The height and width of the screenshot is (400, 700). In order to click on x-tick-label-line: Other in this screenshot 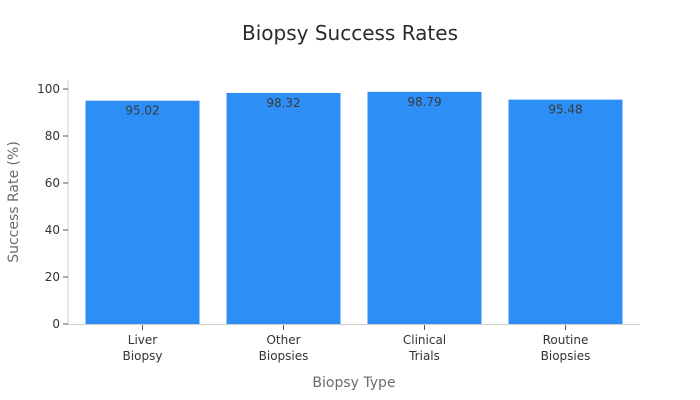, I will do `click(283, 340)`.